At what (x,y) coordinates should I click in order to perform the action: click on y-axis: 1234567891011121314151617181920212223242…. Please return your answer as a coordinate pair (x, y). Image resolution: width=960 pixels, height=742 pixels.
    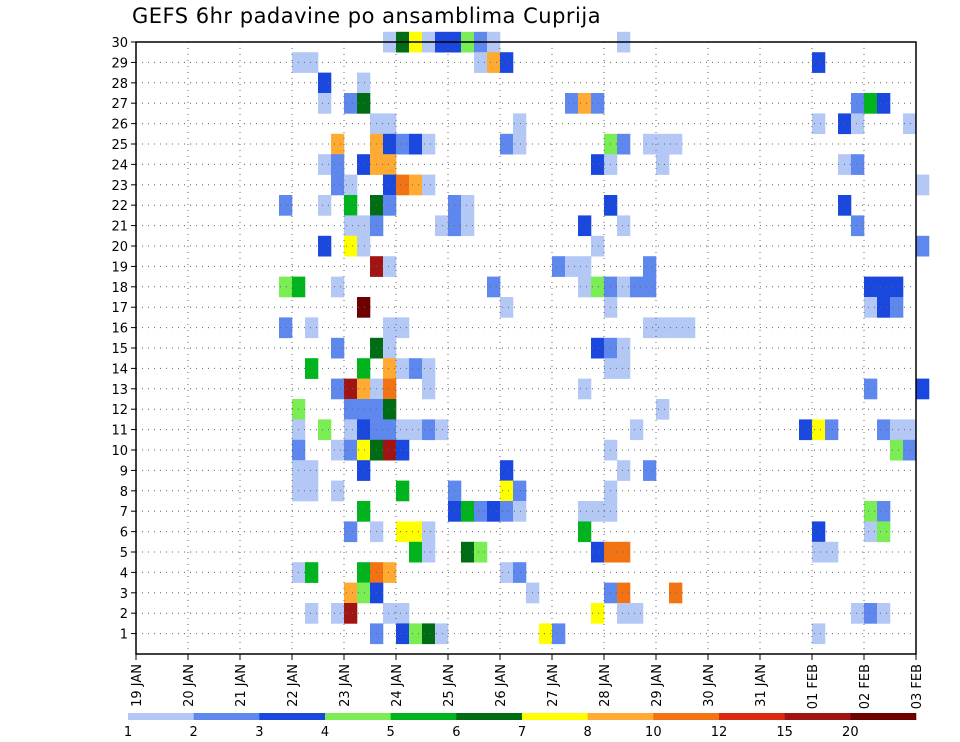
    Looking at the image, I should click on (123, 339).